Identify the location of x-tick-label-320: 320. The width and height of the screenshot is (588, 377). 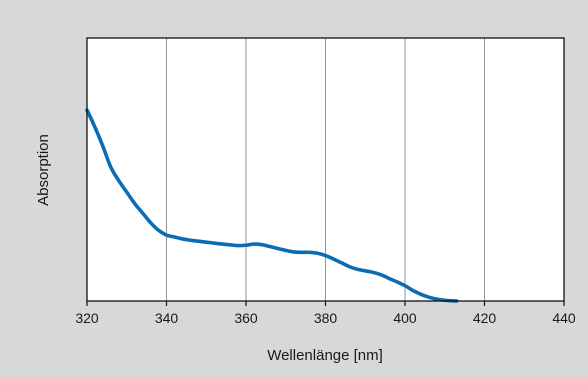
(87, 318).